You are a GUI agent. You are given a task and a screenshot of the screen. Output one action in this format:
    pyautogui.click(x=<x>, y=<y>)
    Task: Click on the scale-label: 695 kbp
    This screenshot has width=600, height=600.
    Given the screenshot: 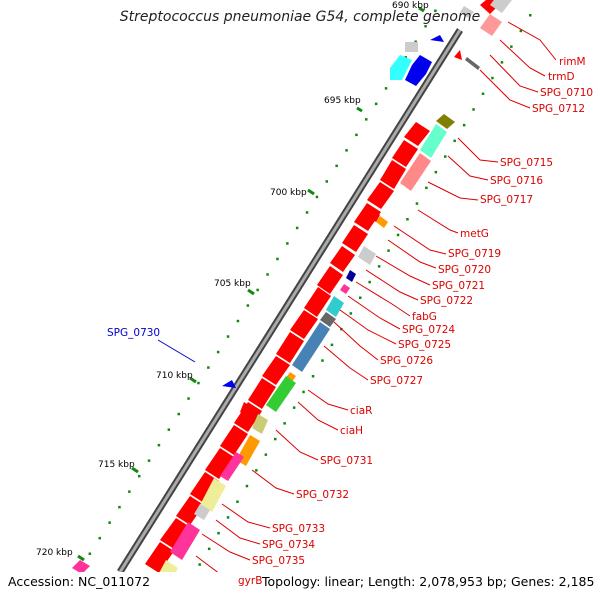 What is the action you would take?
    pyautogui.click(x=342, y=101)
    